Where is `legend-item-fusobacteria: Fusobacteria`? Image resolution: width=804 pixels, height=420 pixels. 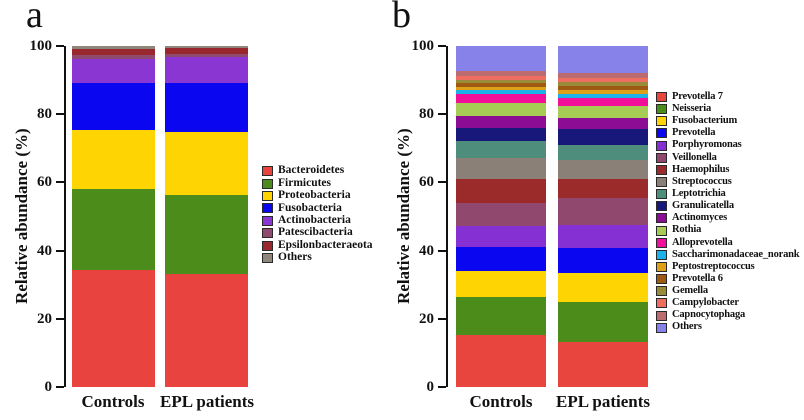
legend-item-fusobacteria: Fusobacteria is located at coordinates (317, 208).